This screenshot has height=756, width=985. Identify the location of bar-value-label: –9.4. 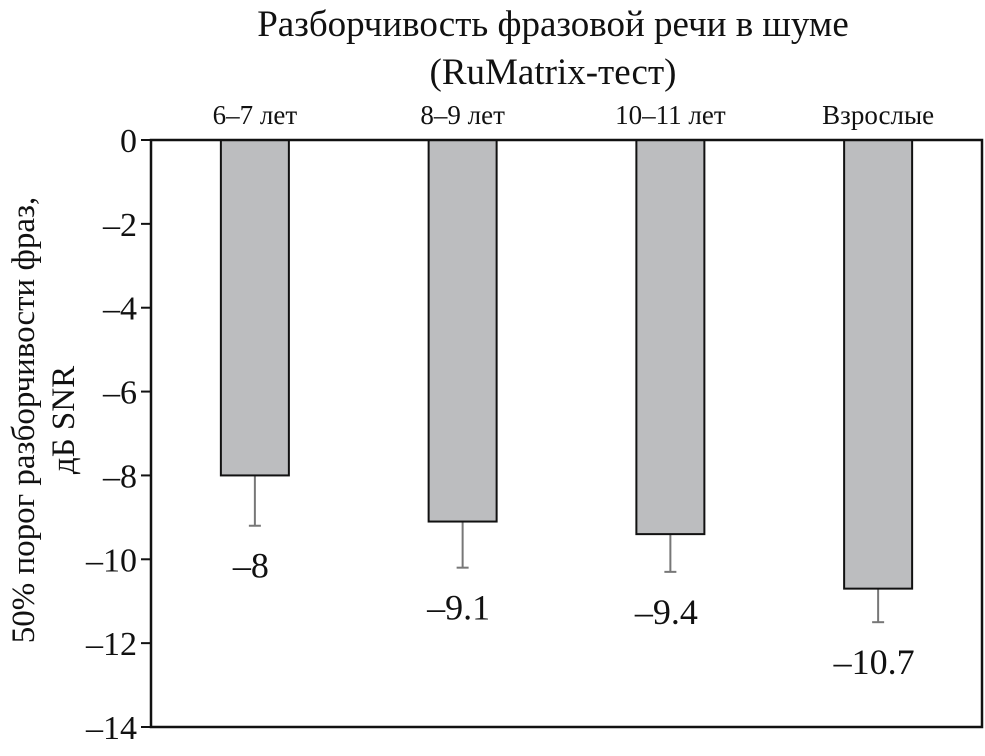
(666, 612).